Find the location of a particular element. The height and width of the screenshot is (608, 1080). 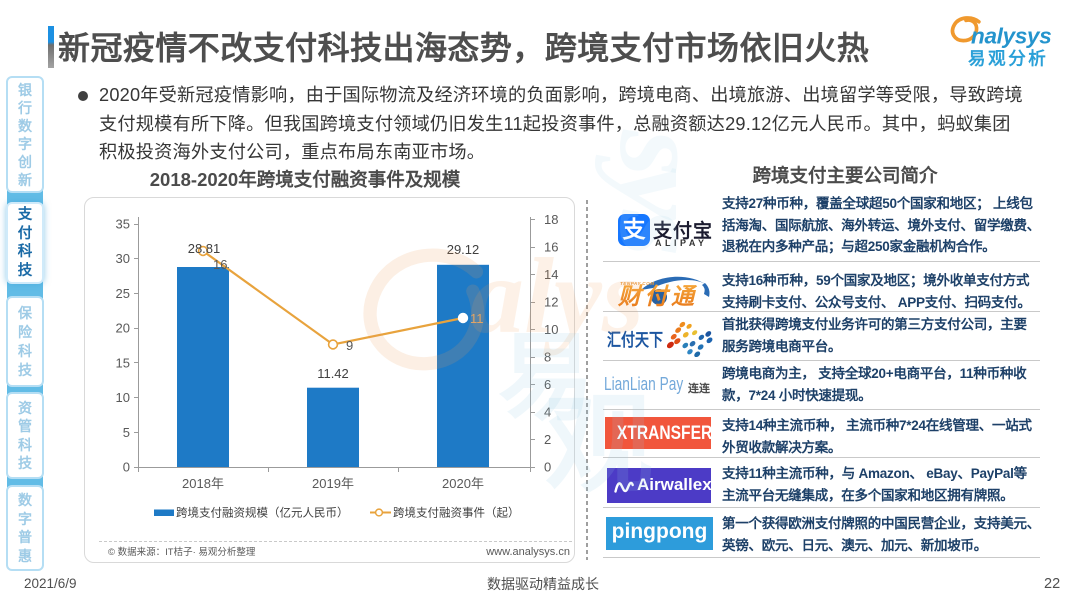

svg-text: 易观分析 is located at coordinates (1008, 59).